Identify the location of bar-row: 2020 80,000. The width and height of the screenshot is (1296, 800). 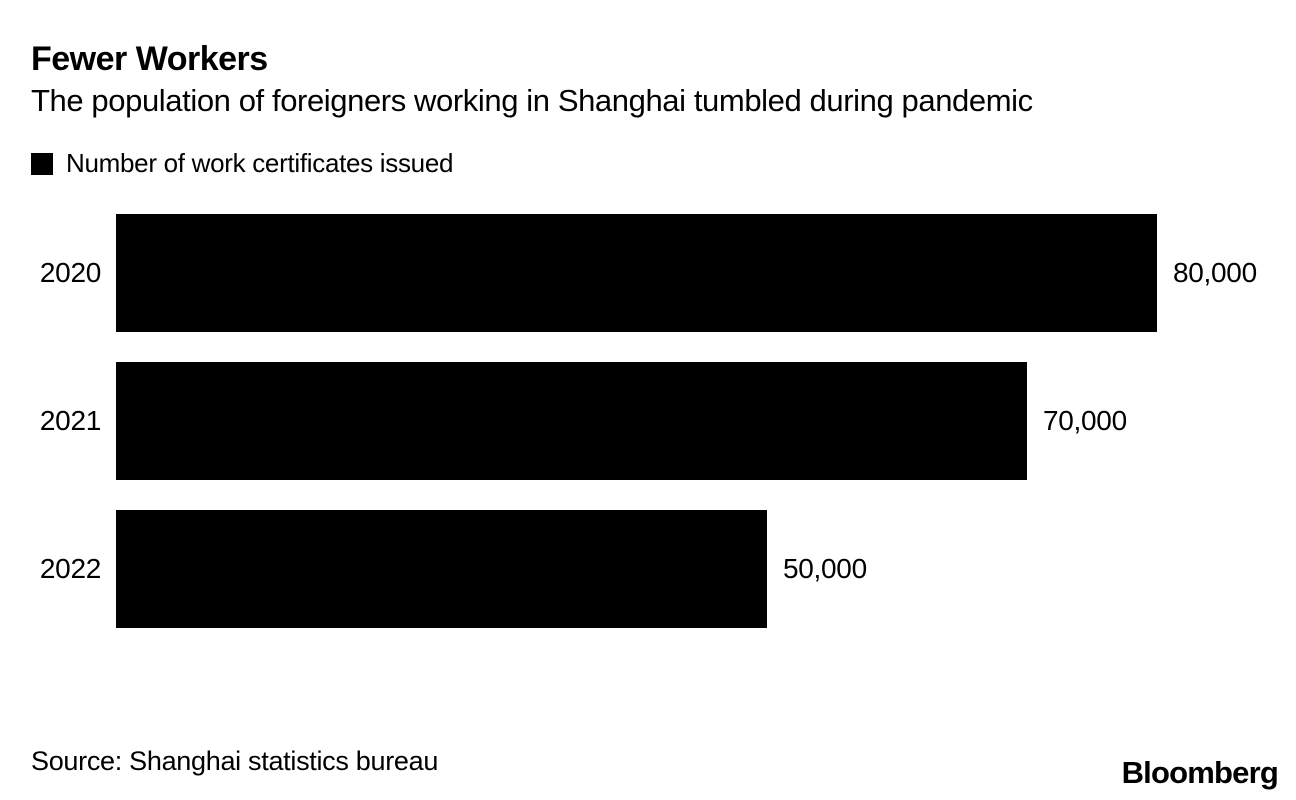
(648, 273).